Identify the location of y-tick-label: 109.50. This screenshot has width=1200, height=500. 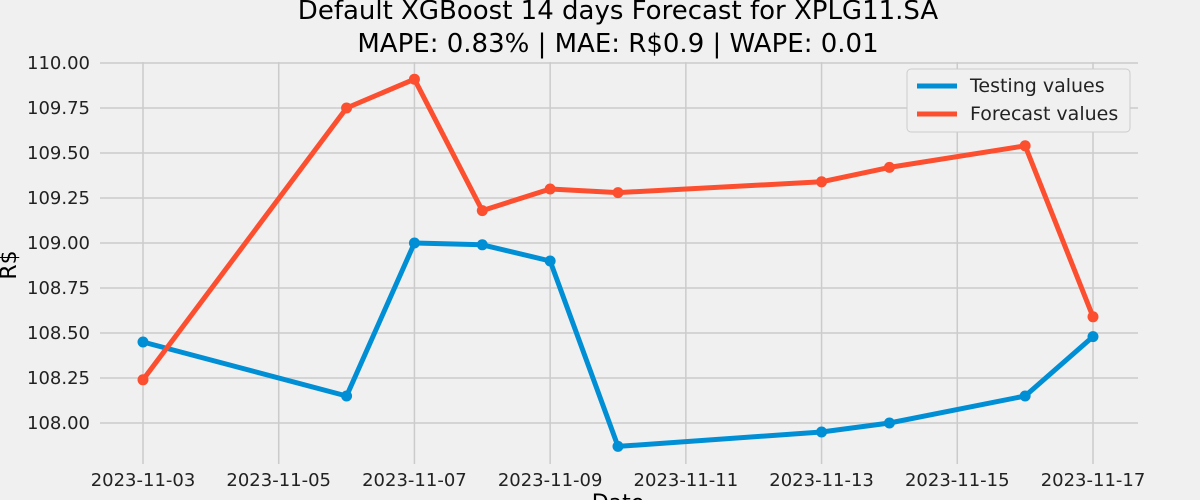
(58, 153).